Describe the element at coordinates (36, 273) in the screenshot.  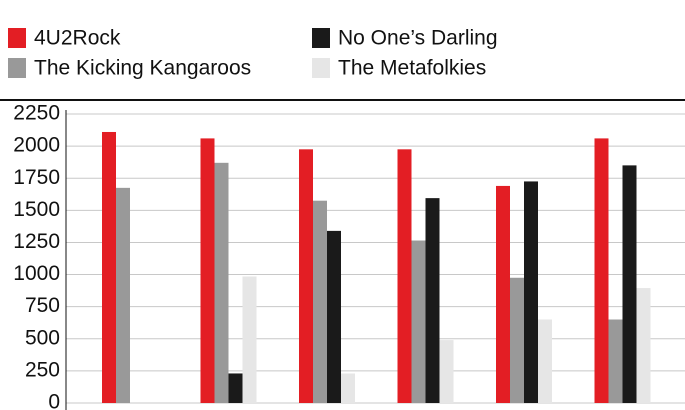
I see `y-tick-label: 1000` at that location.